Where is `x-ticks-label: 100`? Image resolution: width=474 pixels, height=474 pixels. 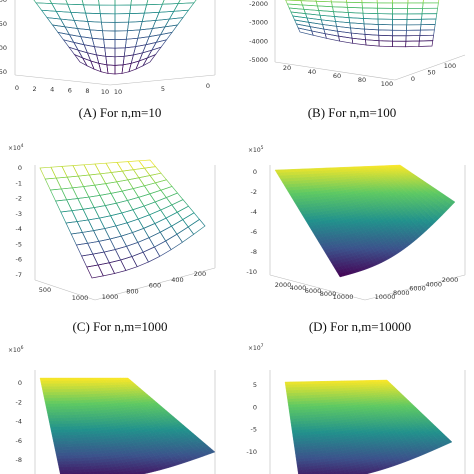 x-ticks-label: 100 is located at coordinates (387, 84).